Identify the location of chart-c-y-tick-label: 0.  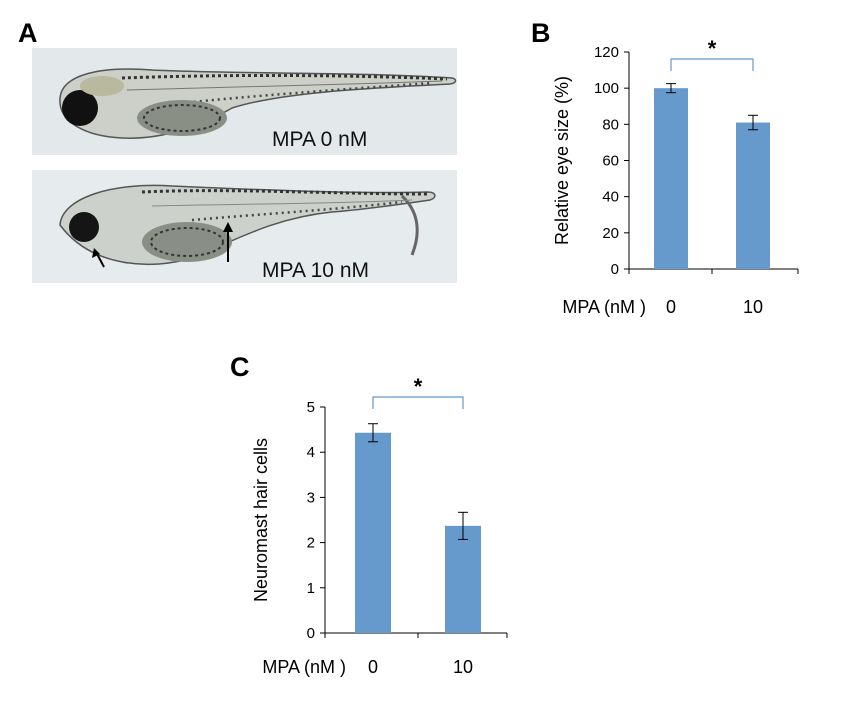
(311, 633).